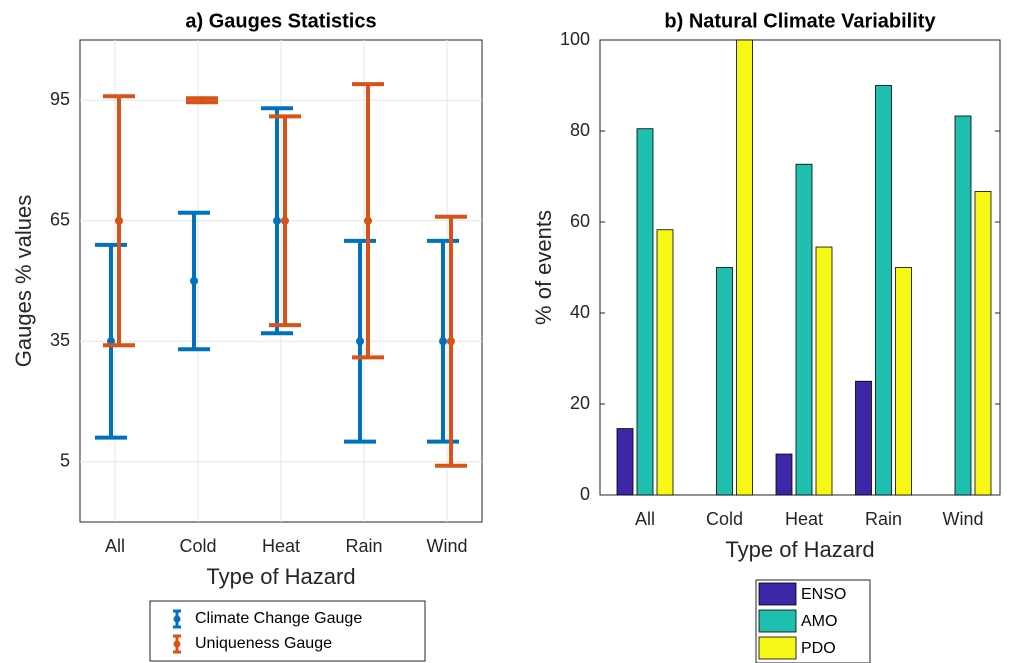  I want to click on y-tick-label: 95, so click(60, 99).